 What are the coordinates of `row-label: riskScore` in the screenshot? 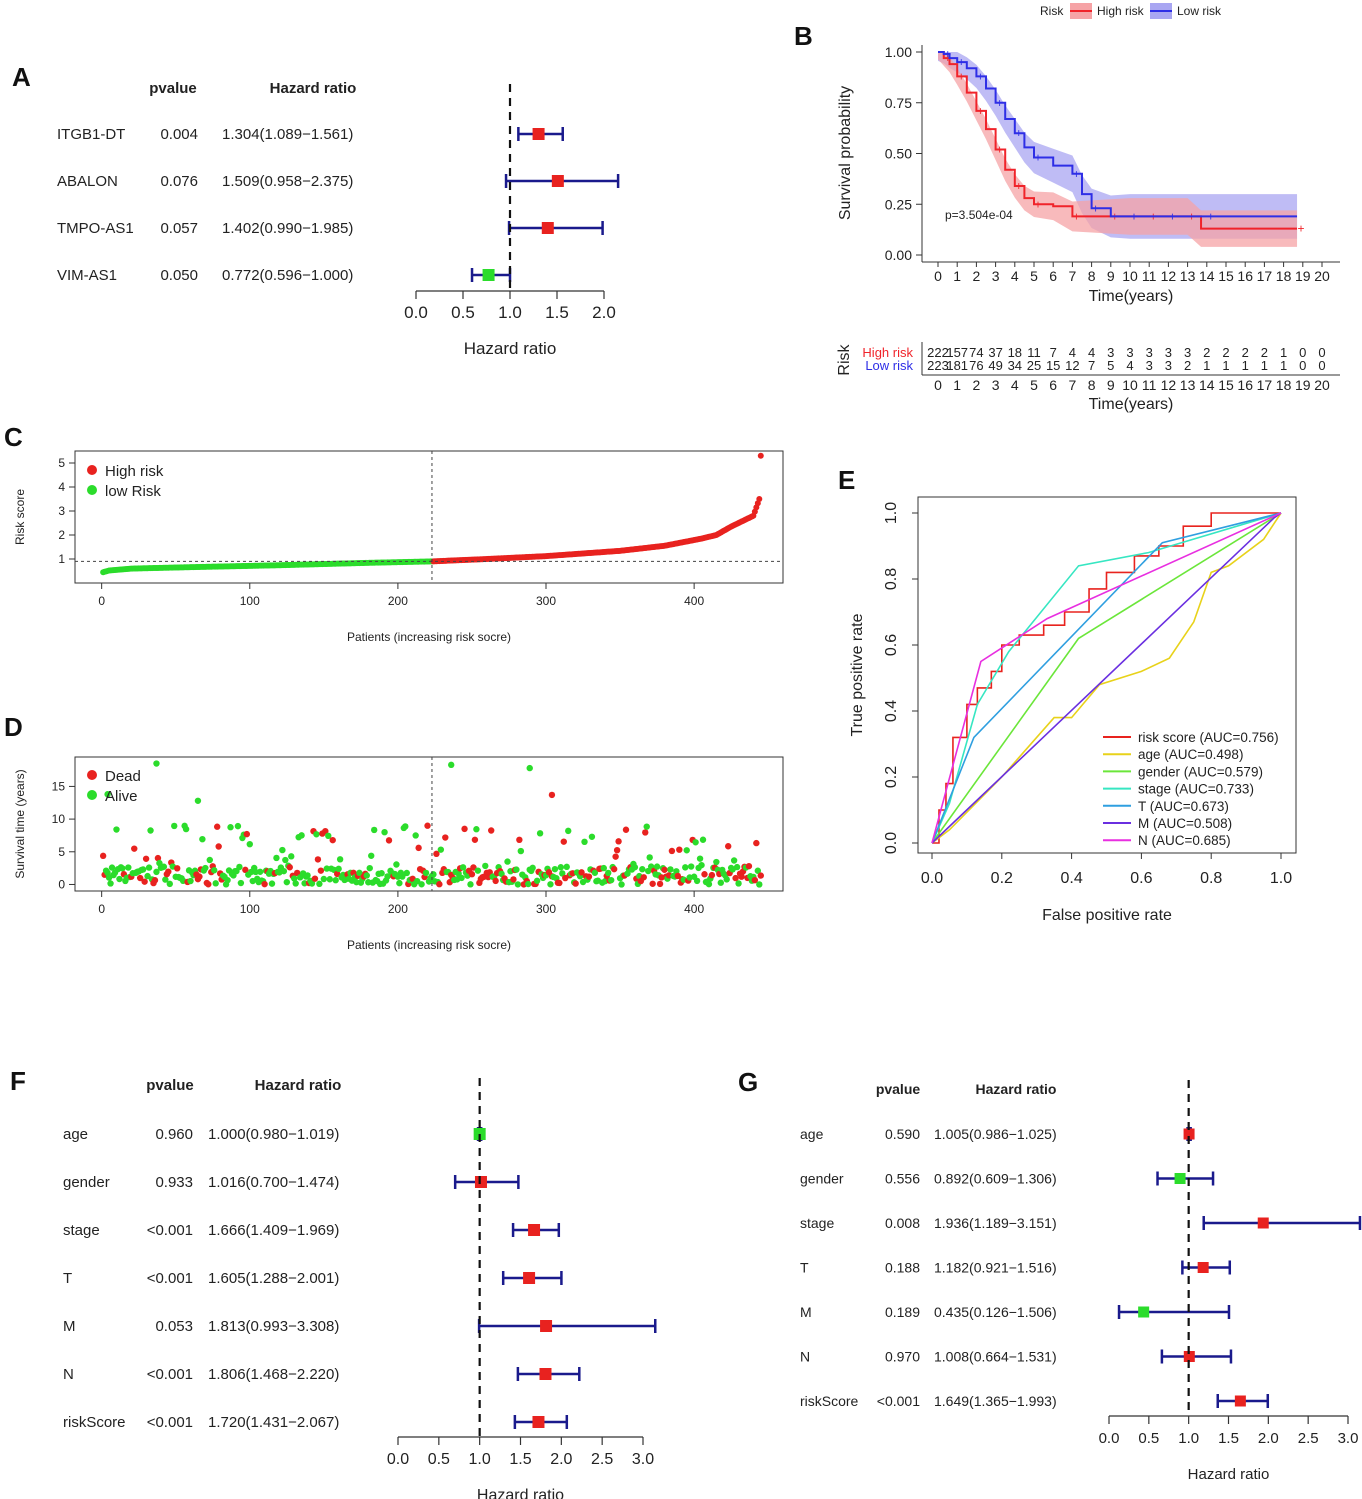 It's located at (829, 1401).